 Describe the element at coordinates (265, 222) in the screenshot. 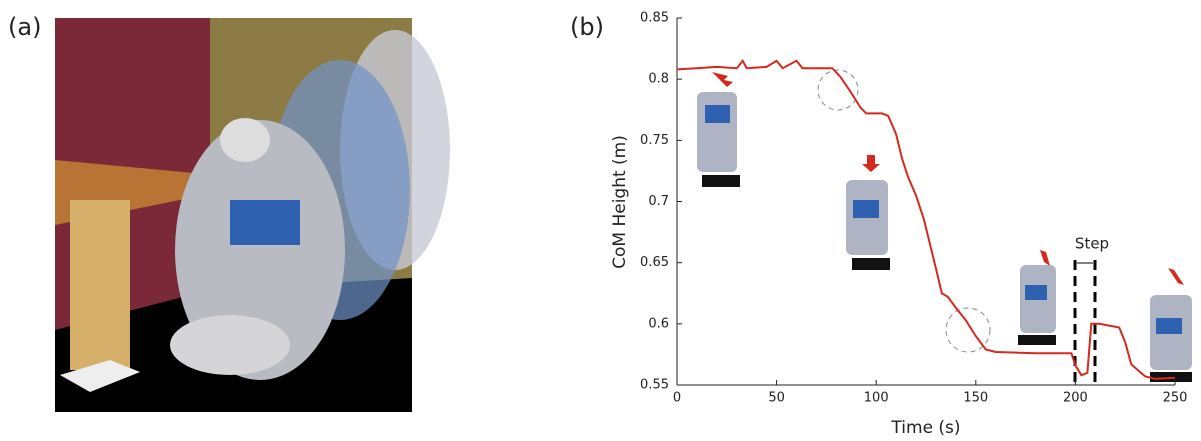

I see `robot-torso` at that location.